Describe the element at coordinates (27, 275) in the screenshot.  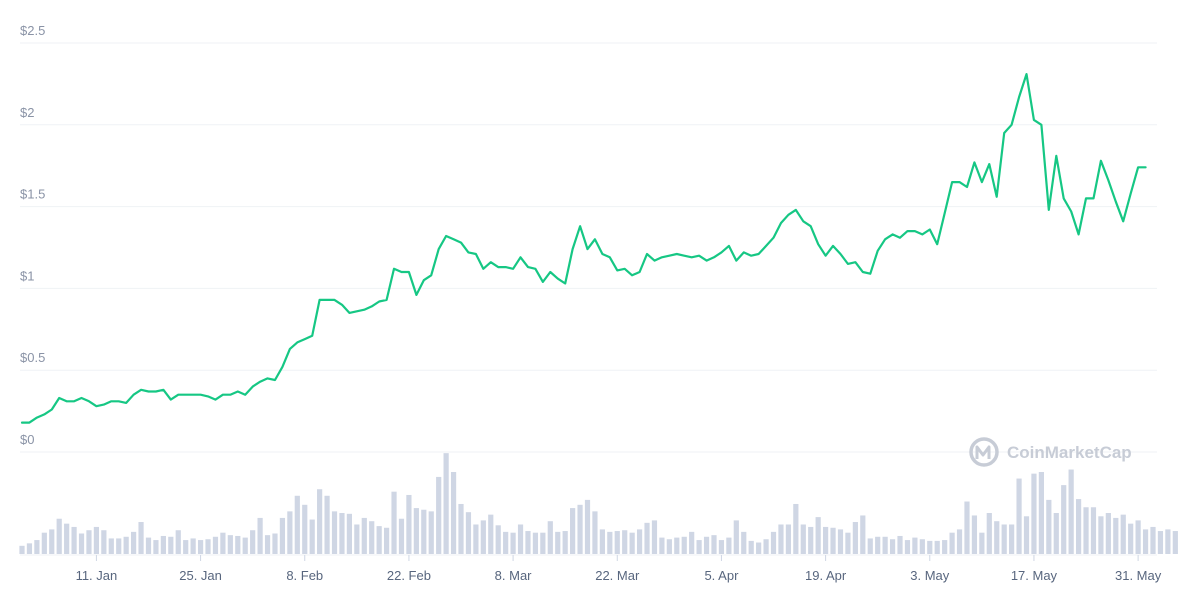
I see `y-tick-label: $1` at that location.